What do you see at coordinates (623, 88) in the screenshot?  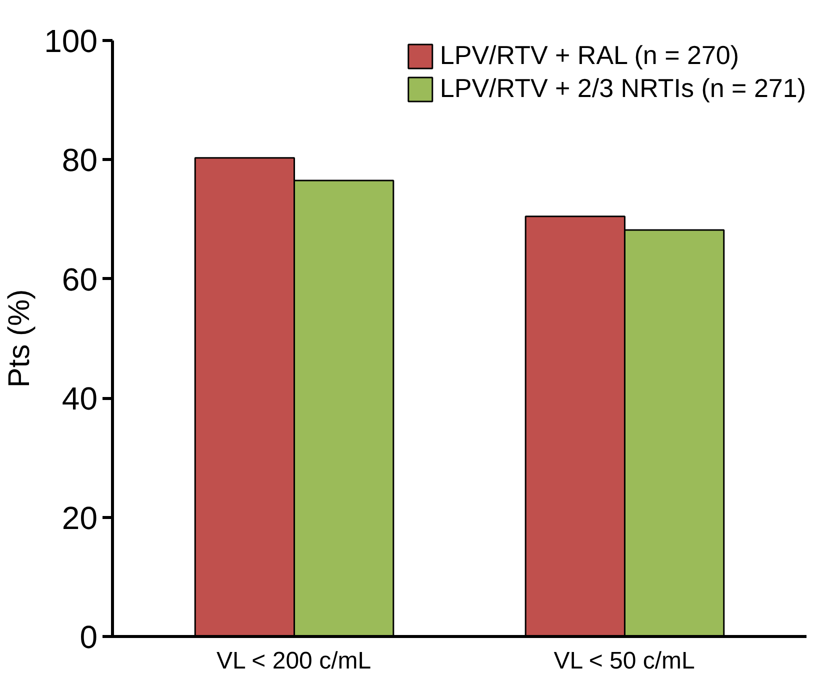 I see `legend-label: LPV/RTV + 2/3 NRTIs (n = 271)` at bounding box center [623, 88].